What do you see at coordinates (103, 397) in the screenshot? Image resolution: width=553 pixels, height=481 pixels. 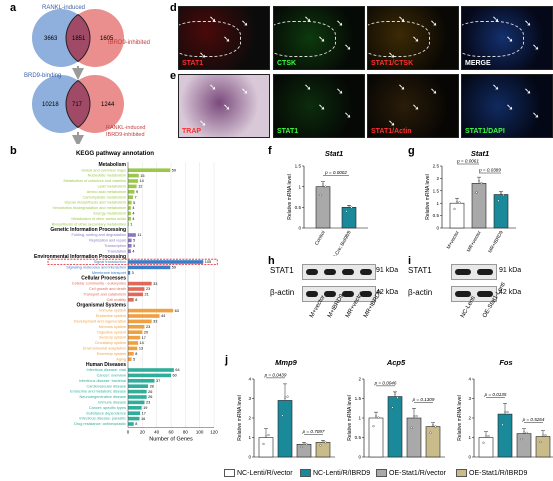 I see `kegg-row-label: Neurodegenerative disease` at bounding box center [103, 397].